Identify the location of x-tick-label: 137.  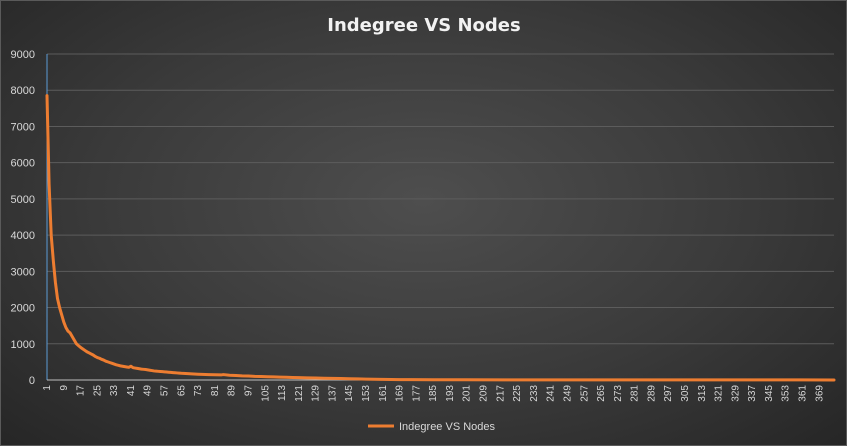
(332, 393).